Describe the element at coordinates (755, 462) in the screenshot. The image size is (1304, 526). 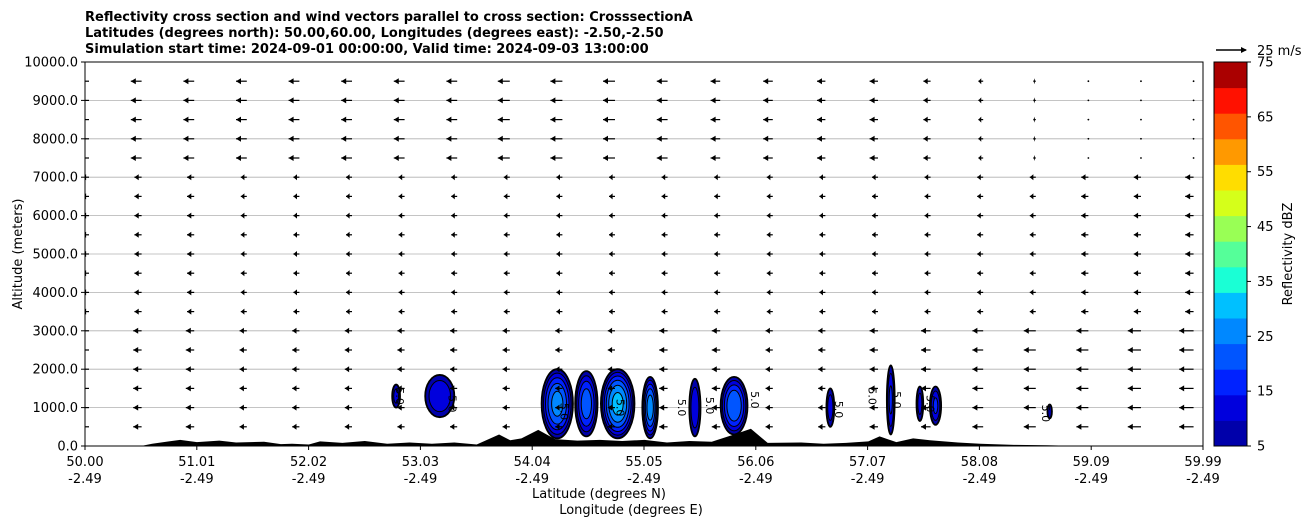
I see `x-tick-label-latitude: 56.06` at that location.